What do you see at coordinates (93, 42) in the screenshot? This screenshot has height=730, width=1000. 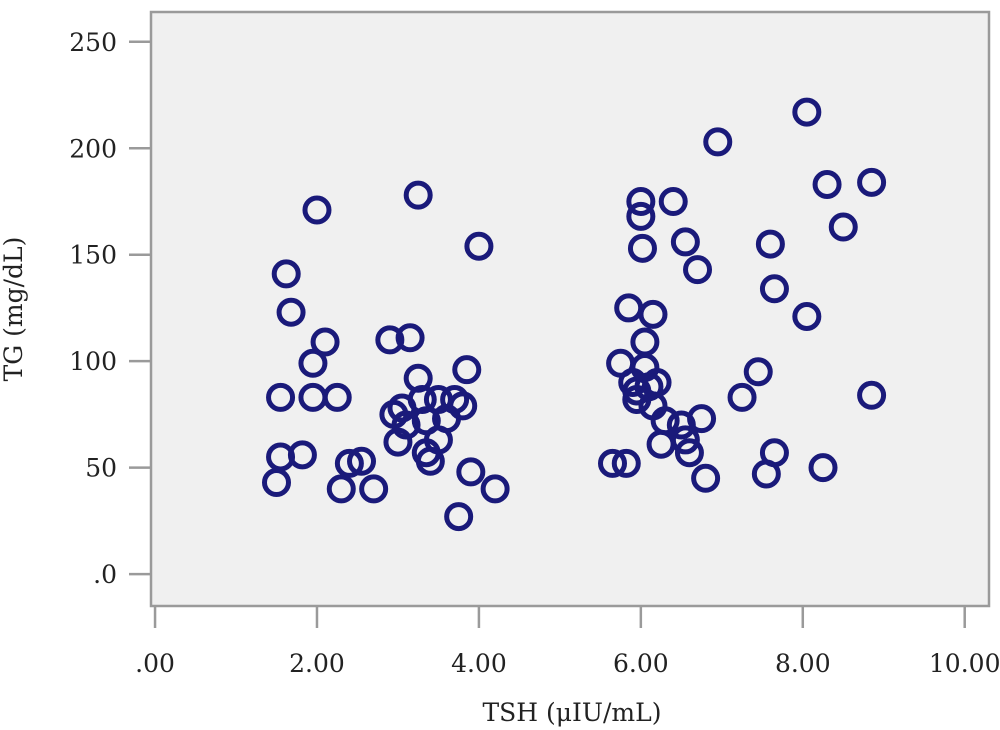 I see `y-tick-label: 250` at bounding box center [93, 42].